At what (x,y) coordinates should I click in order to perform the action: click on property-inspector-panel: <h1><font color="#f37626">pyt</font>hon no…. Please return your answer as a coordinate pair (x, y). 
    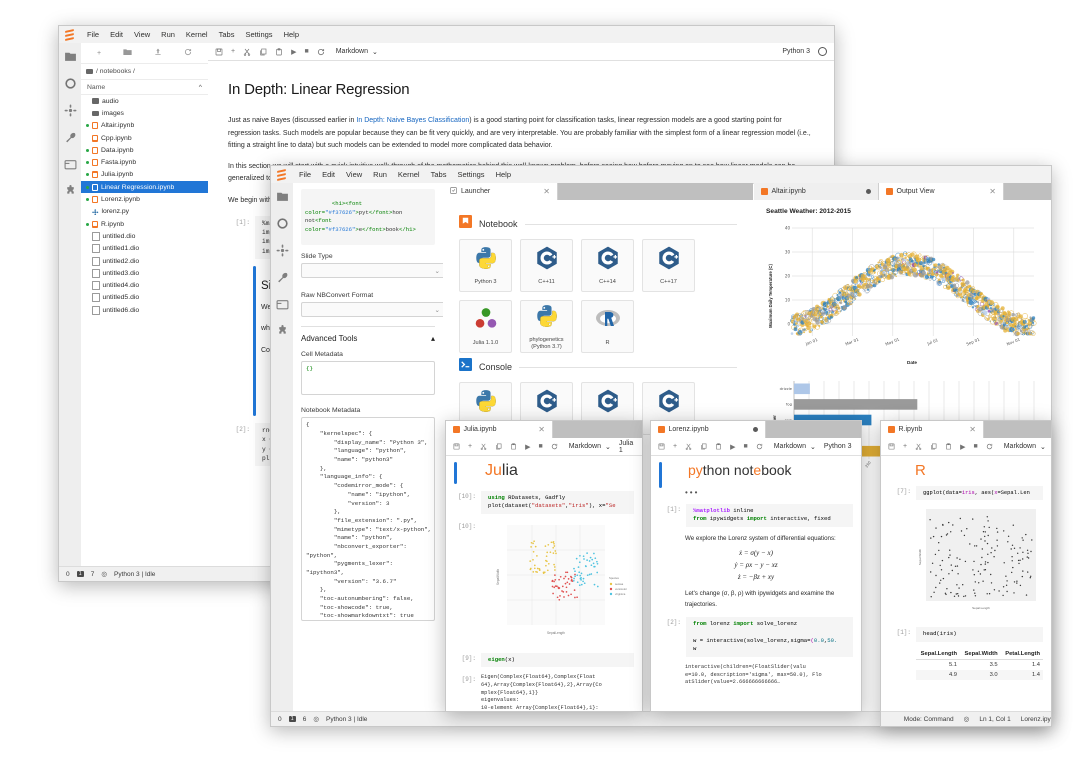
    Looking at the image, I should click on (368, 447).